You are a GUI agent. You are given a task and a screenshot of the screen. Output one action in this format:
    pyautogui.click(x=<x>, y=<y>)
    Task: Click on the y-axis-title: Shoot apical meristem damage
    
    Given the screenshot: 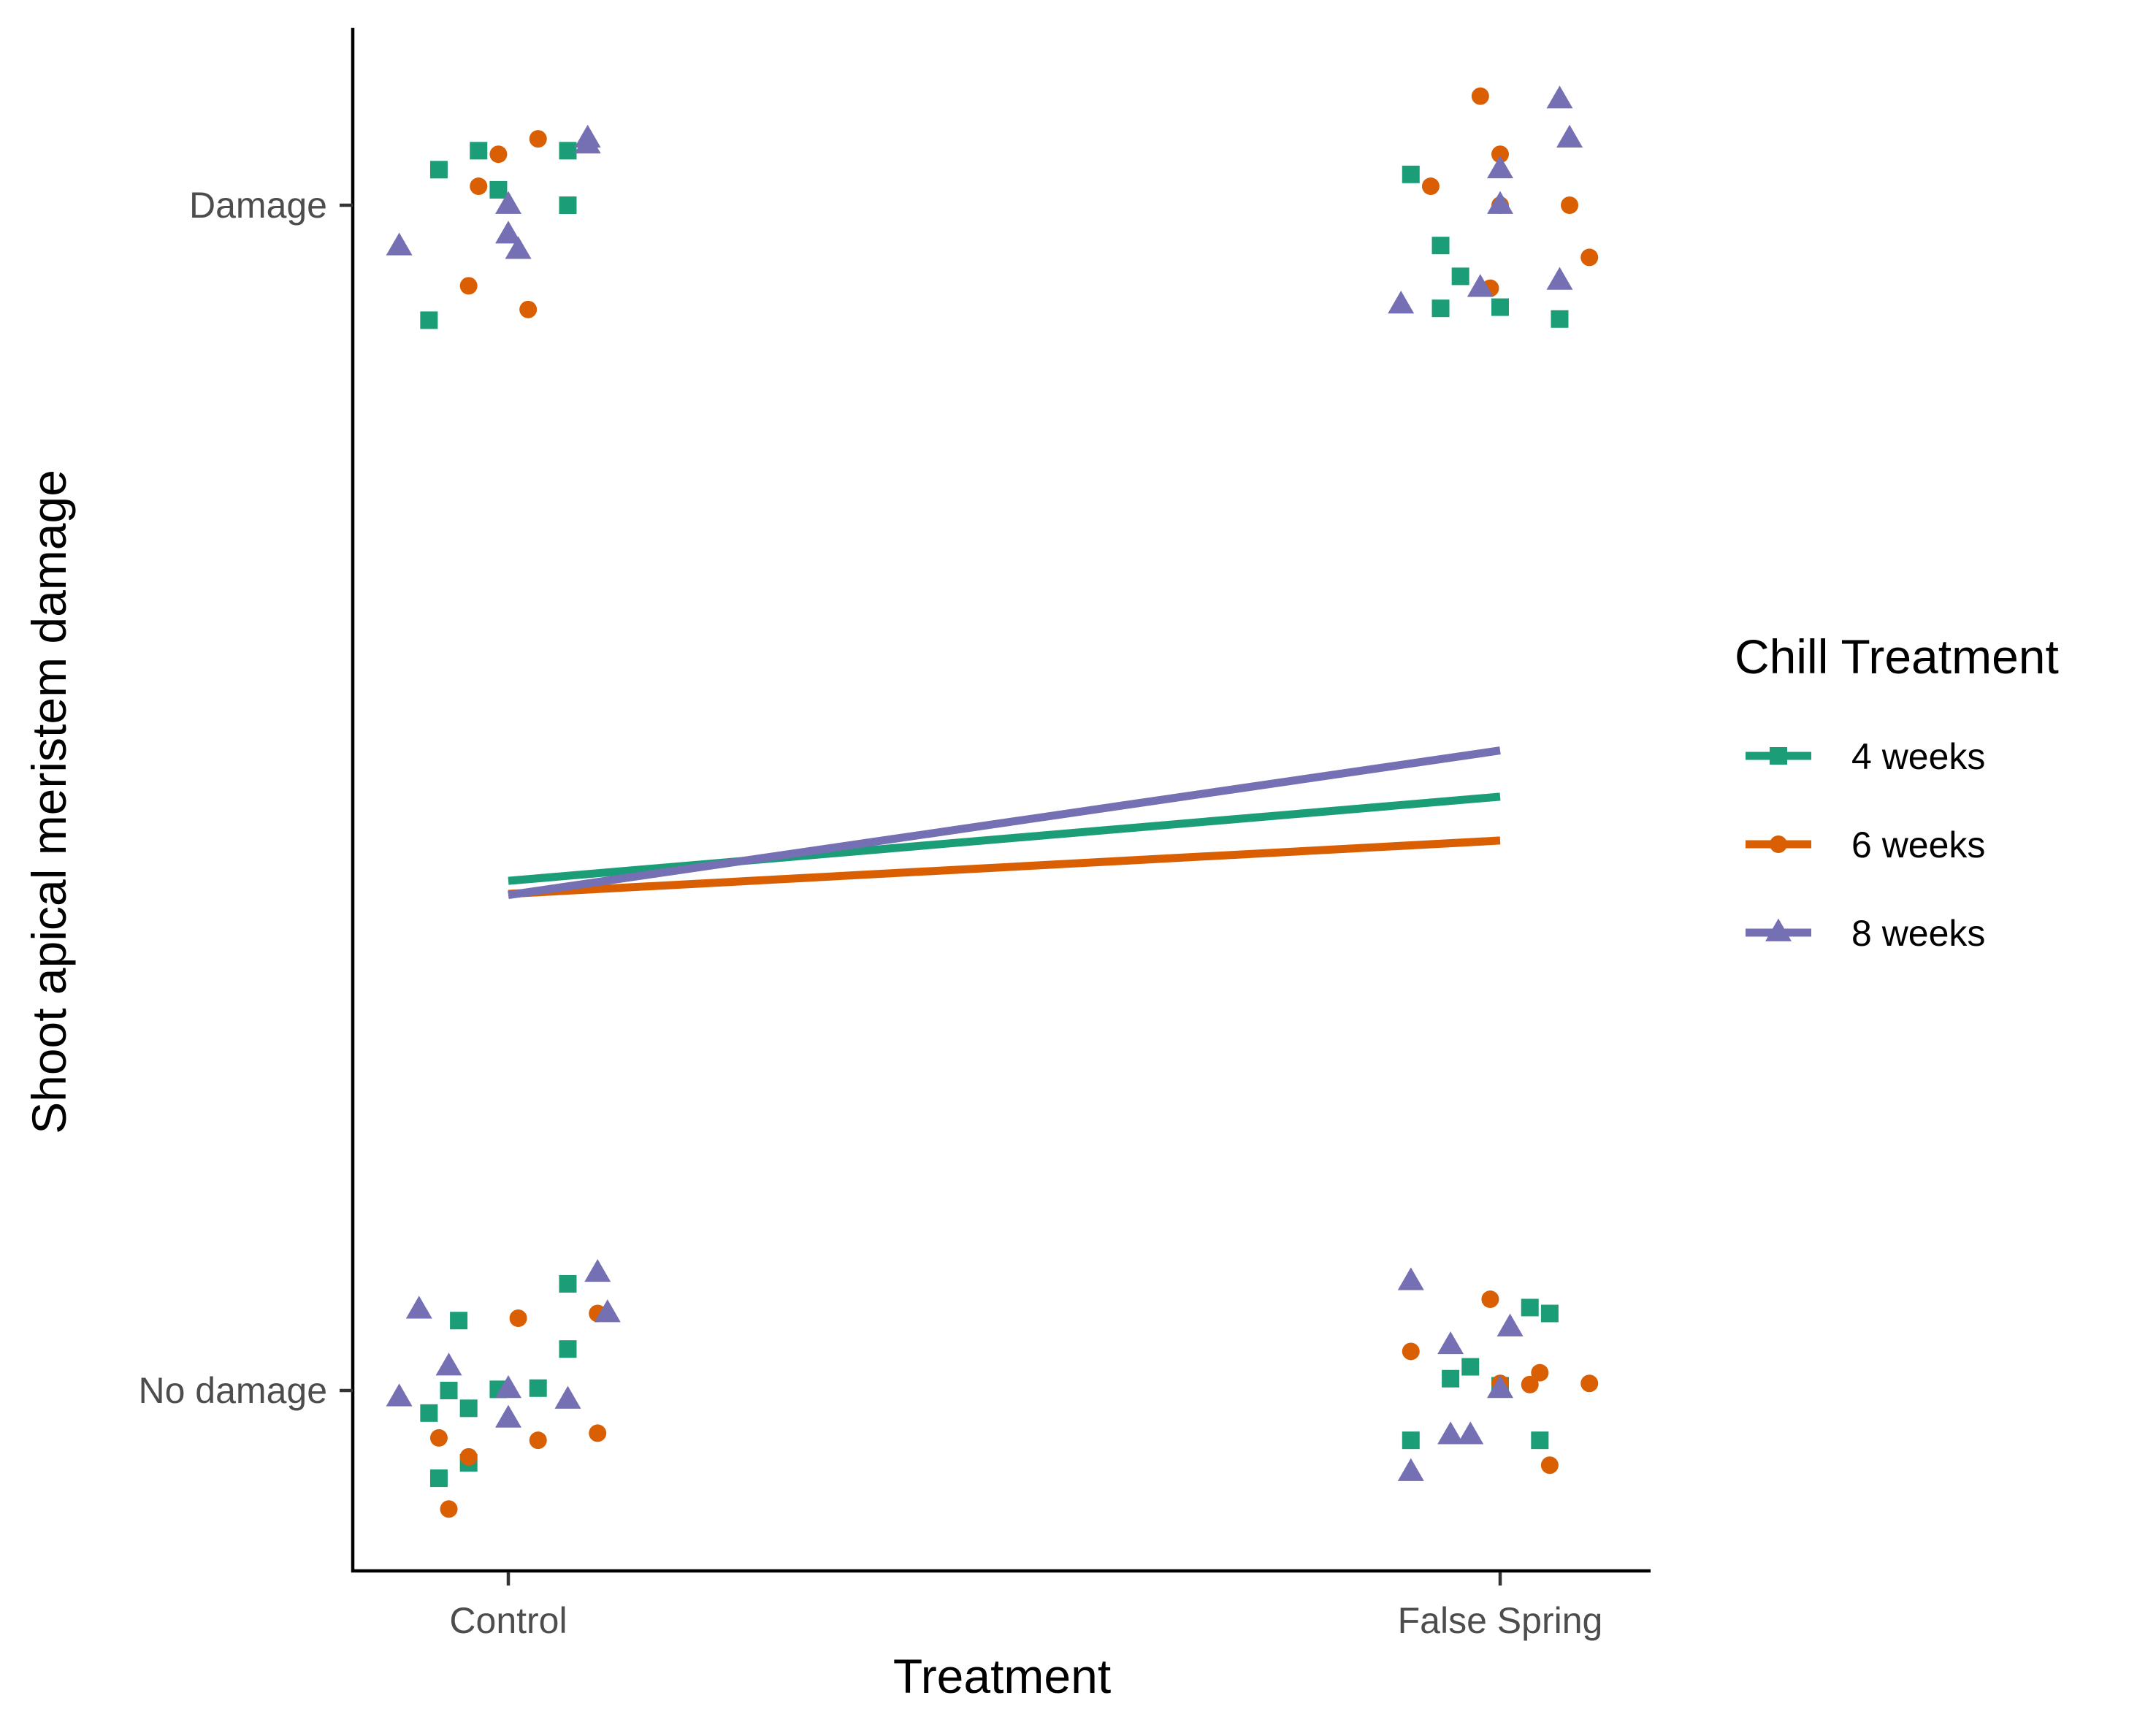 What is the action you would take?
    pyautogui.click(x=49, y=802)
    